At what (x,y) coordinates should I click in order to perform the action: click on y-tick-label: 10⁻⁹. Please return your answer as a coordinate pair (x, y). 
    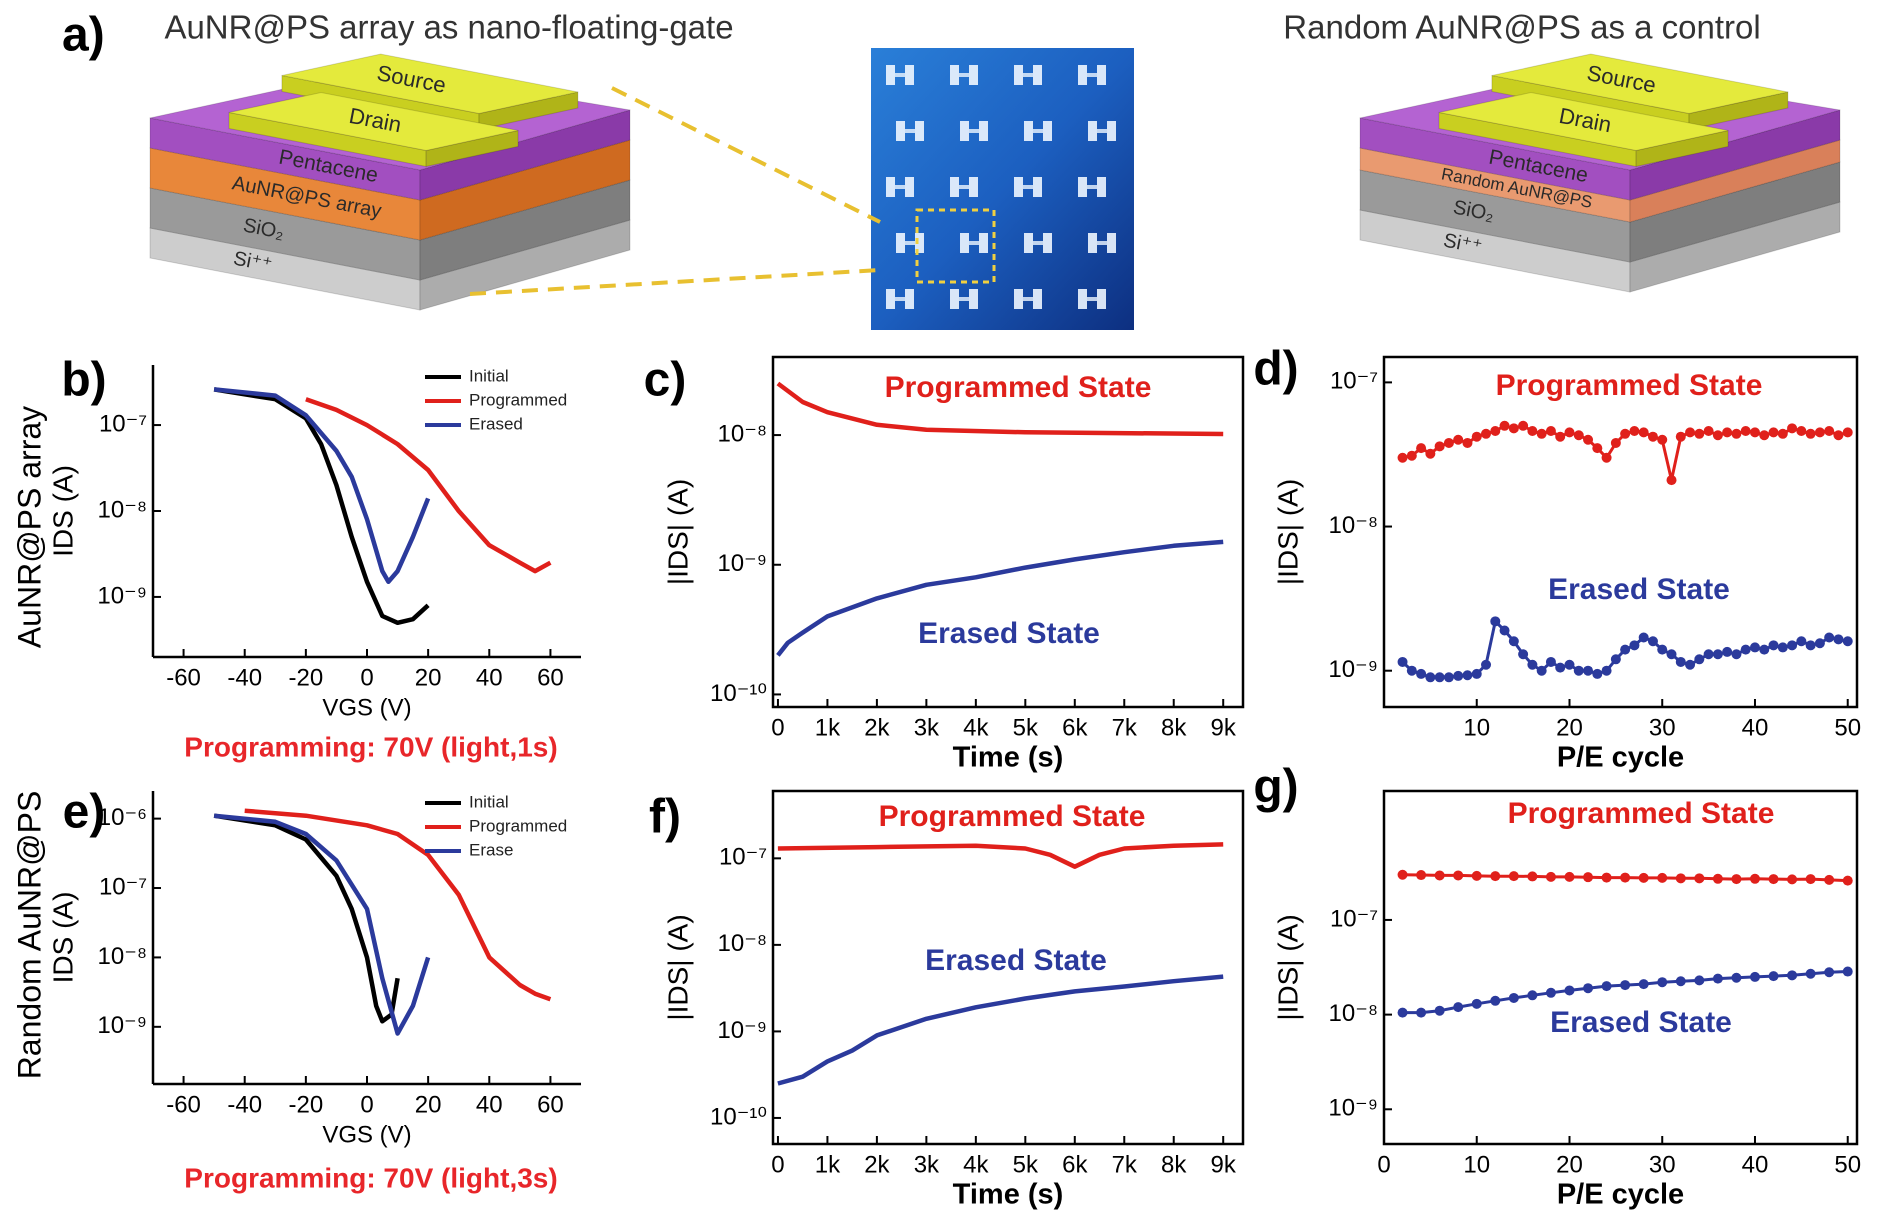
    Looking at the image, I should click on (742, 1030).